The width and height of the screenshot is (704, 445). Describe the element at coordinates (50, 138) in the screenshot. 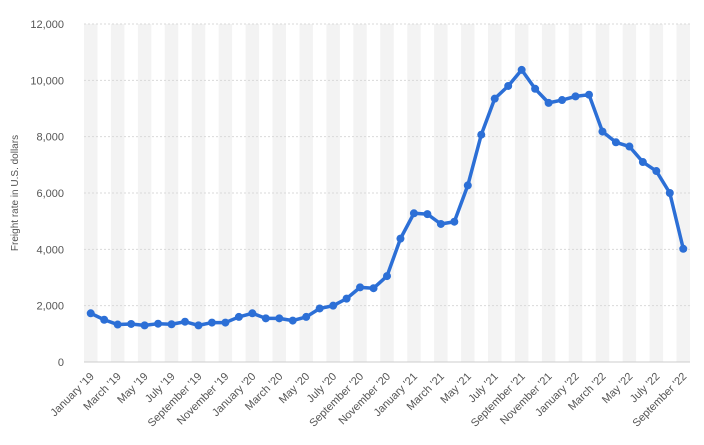

I see `y-tick-label: 8,000` at that location.